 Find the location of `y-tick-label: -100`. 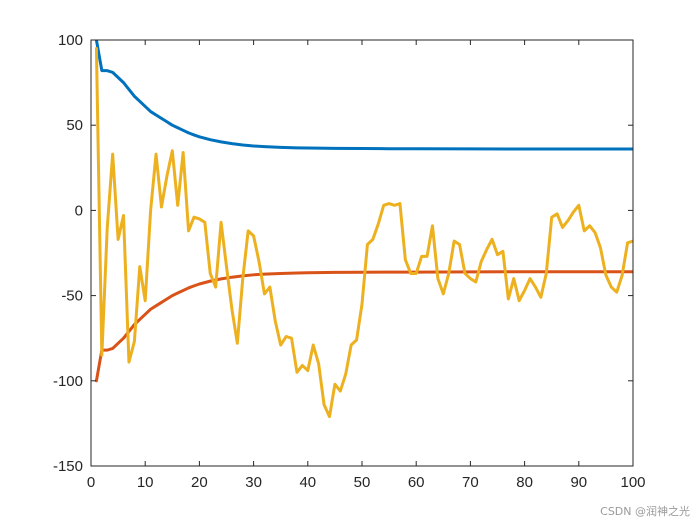

y-tick-label: -100 is located at coordinates (68, 381).